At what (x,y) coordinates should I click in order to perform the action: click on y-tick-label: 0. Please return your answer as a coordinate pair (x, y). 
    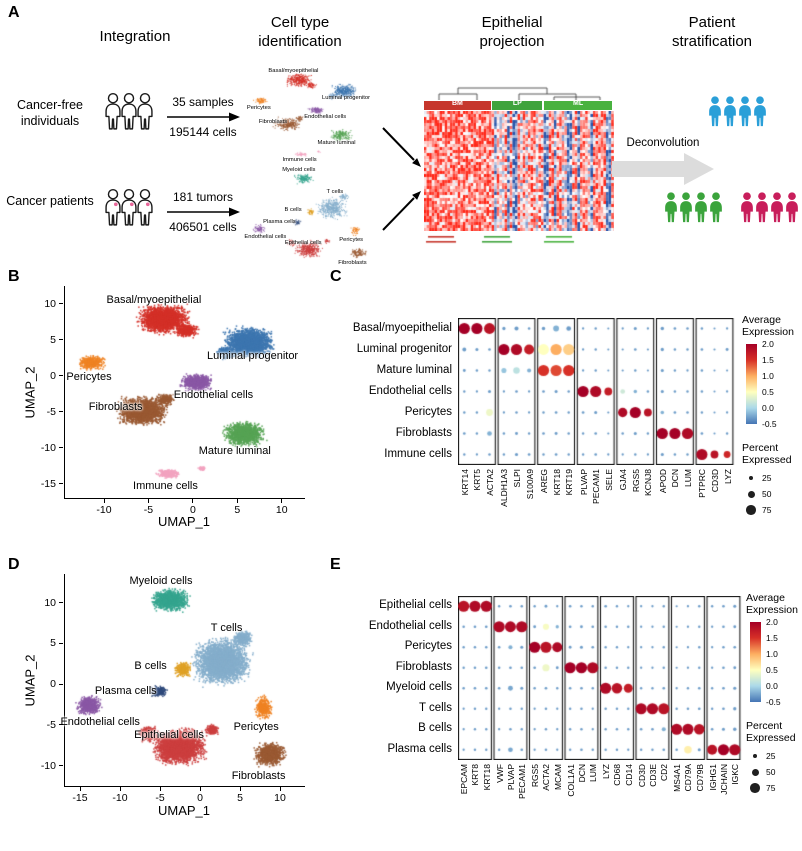
    Looking at the image, I should click on (53, 375).